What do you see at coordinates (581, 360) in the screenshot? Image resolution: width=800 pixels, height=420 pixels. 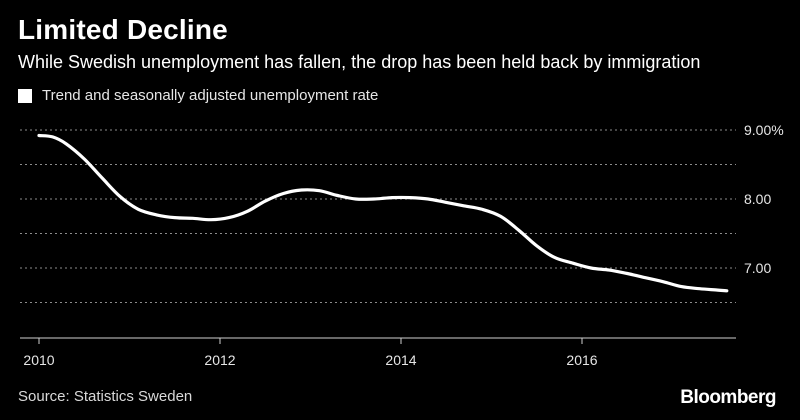 I see `x-tick-label: 2016` at bounding box center [581, 360].